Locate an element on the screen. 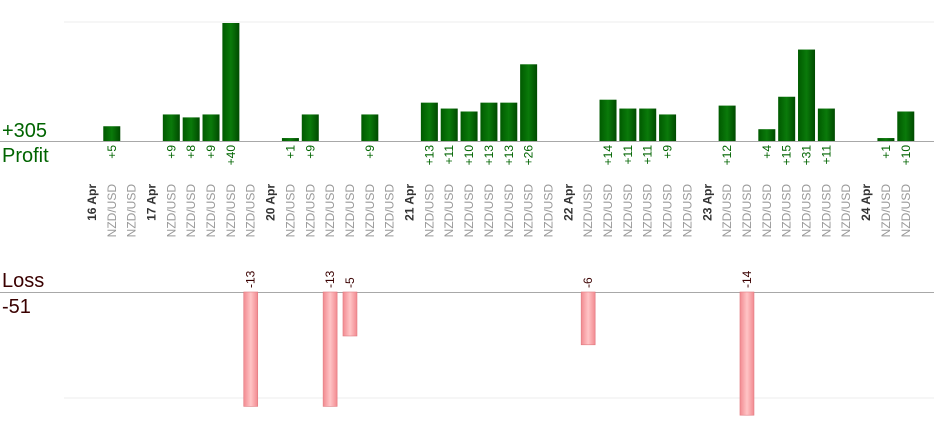  date-label: 16 Apr is located at coordinates (92, 202).